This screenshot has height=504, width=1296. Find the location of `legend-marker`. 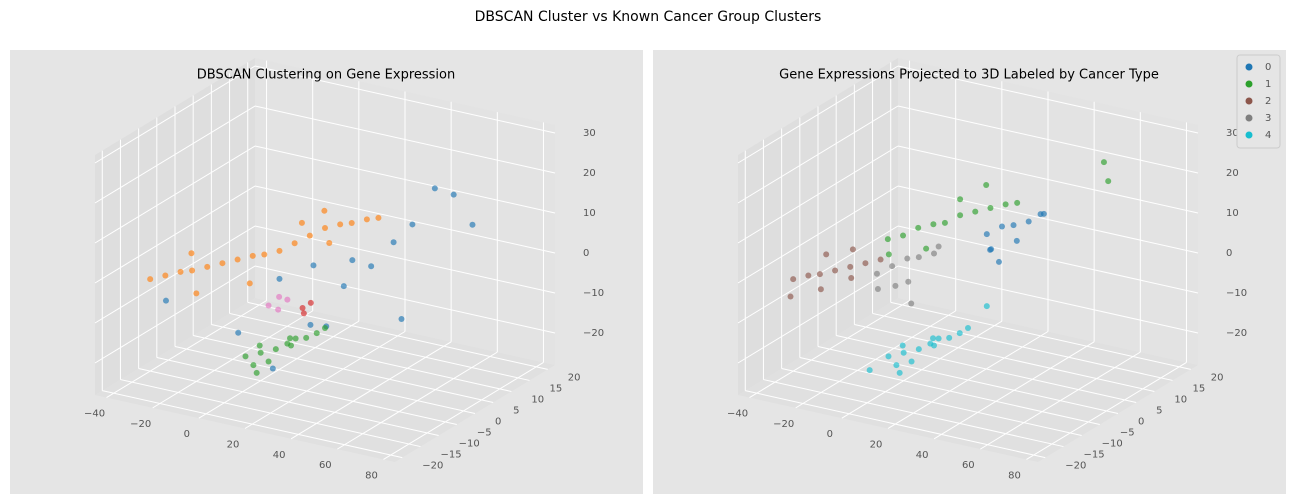

legend-marker is located at coordinates (1249, 135).